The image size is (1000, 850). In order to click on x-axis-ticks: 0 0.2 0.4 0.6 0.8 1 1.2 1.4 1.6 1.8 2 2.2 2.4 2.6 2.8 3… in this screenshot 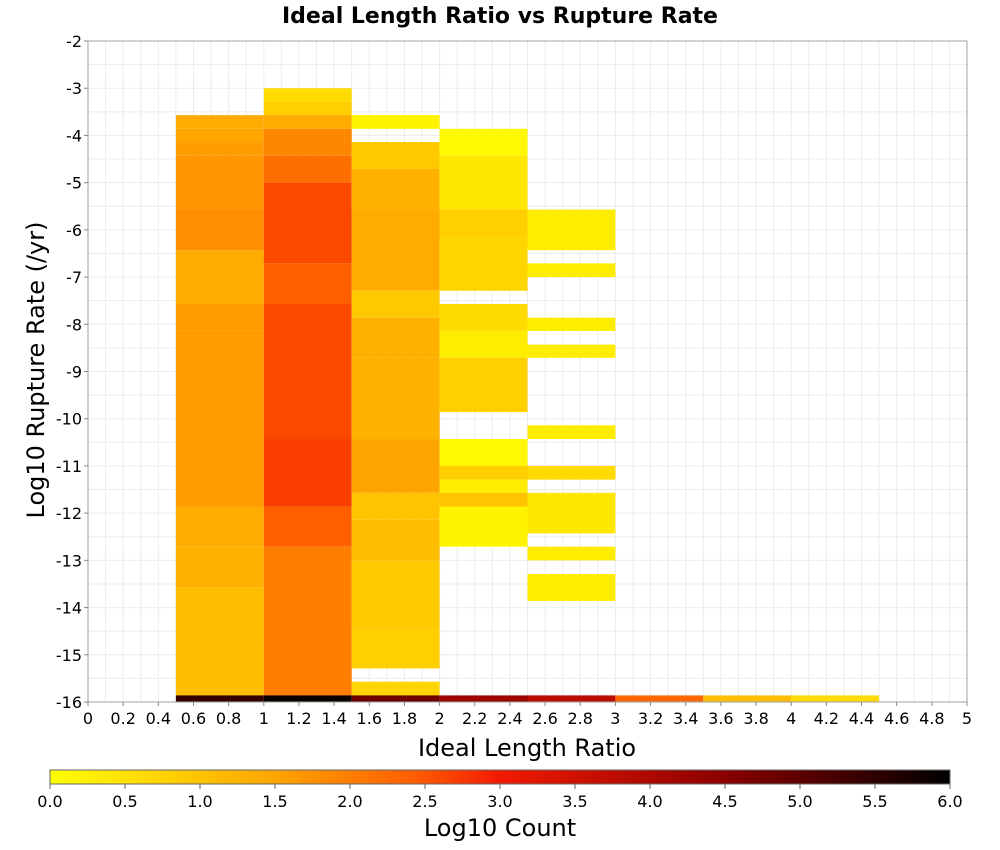, I will do `click(527, 715)`.